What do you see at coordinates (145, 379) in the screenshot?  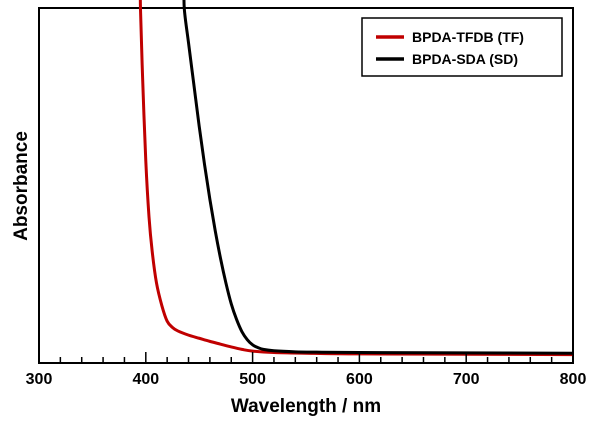 I see `x-tick-label: 400` at bounding box center [145, 379].